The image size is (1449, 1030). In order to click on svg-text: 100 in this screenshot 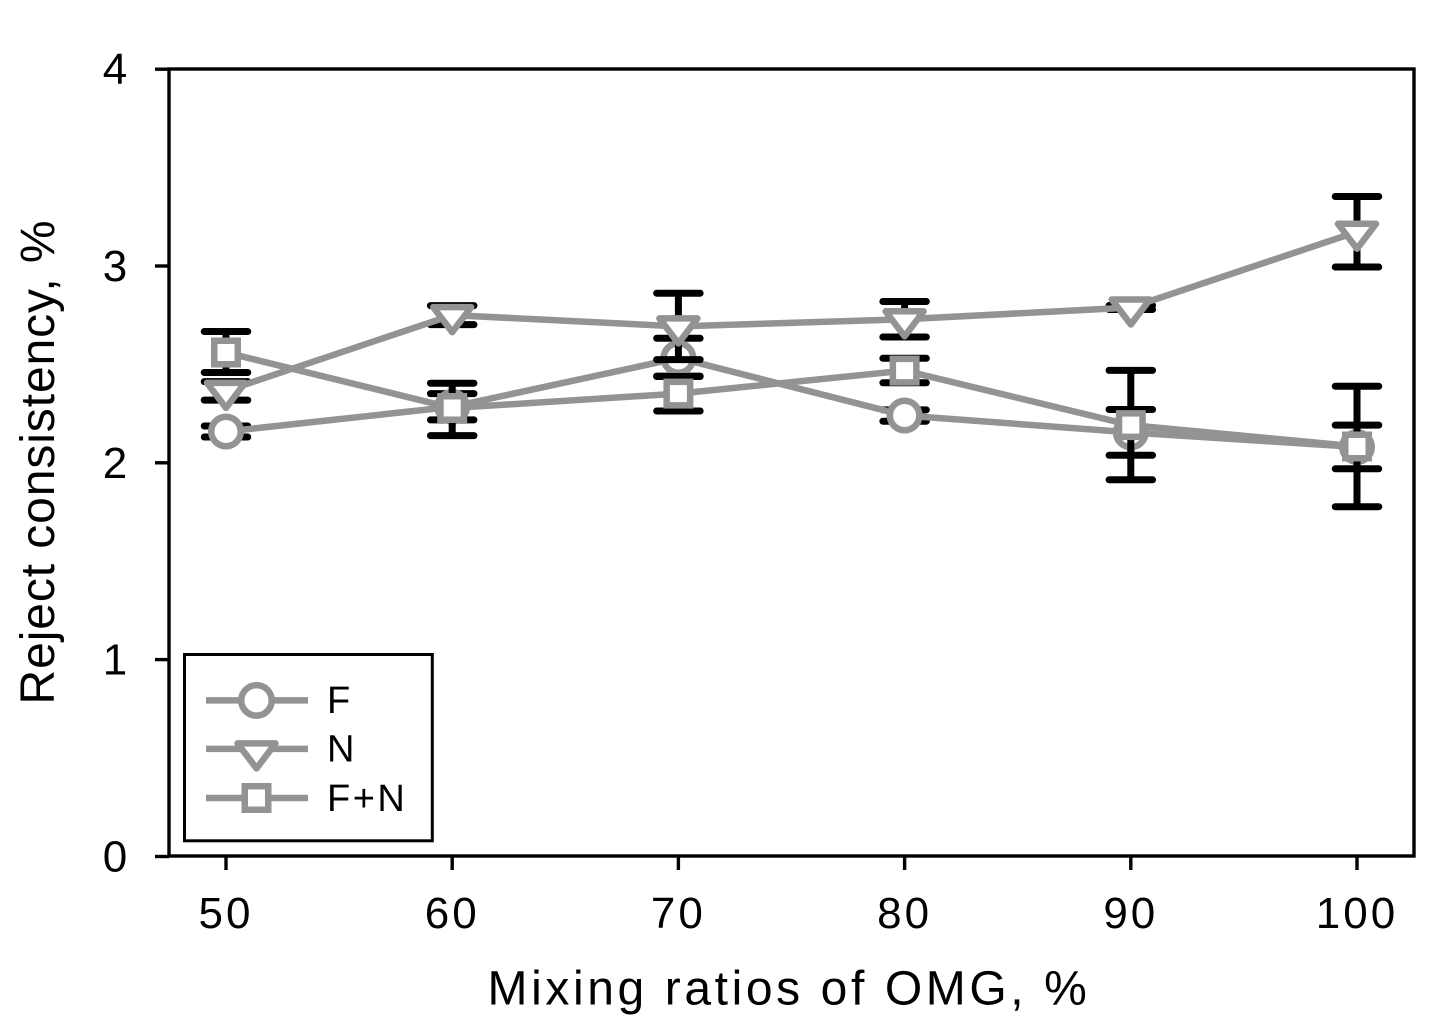, I will do `click(1357, 913)`.